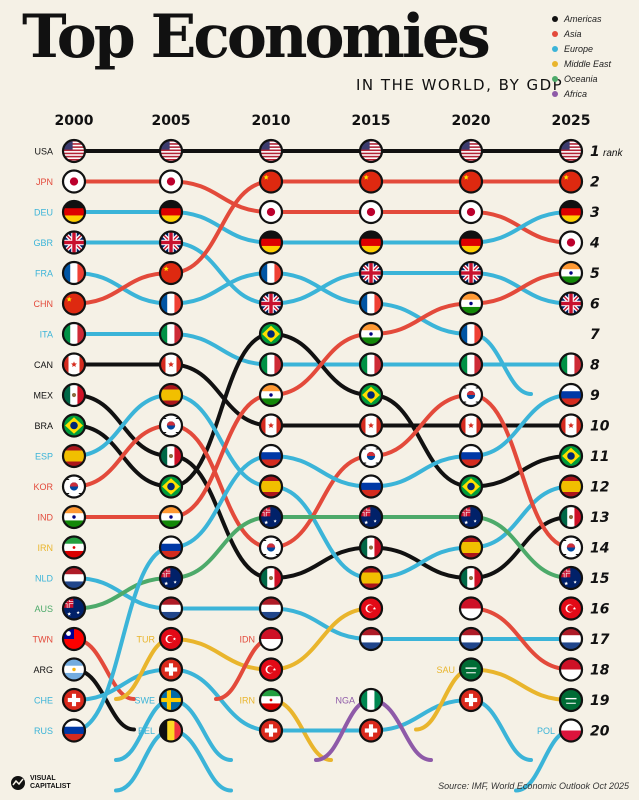 The image size is (639, 800). I want to click on flag-marker-bra-2020, so click(471, 486).